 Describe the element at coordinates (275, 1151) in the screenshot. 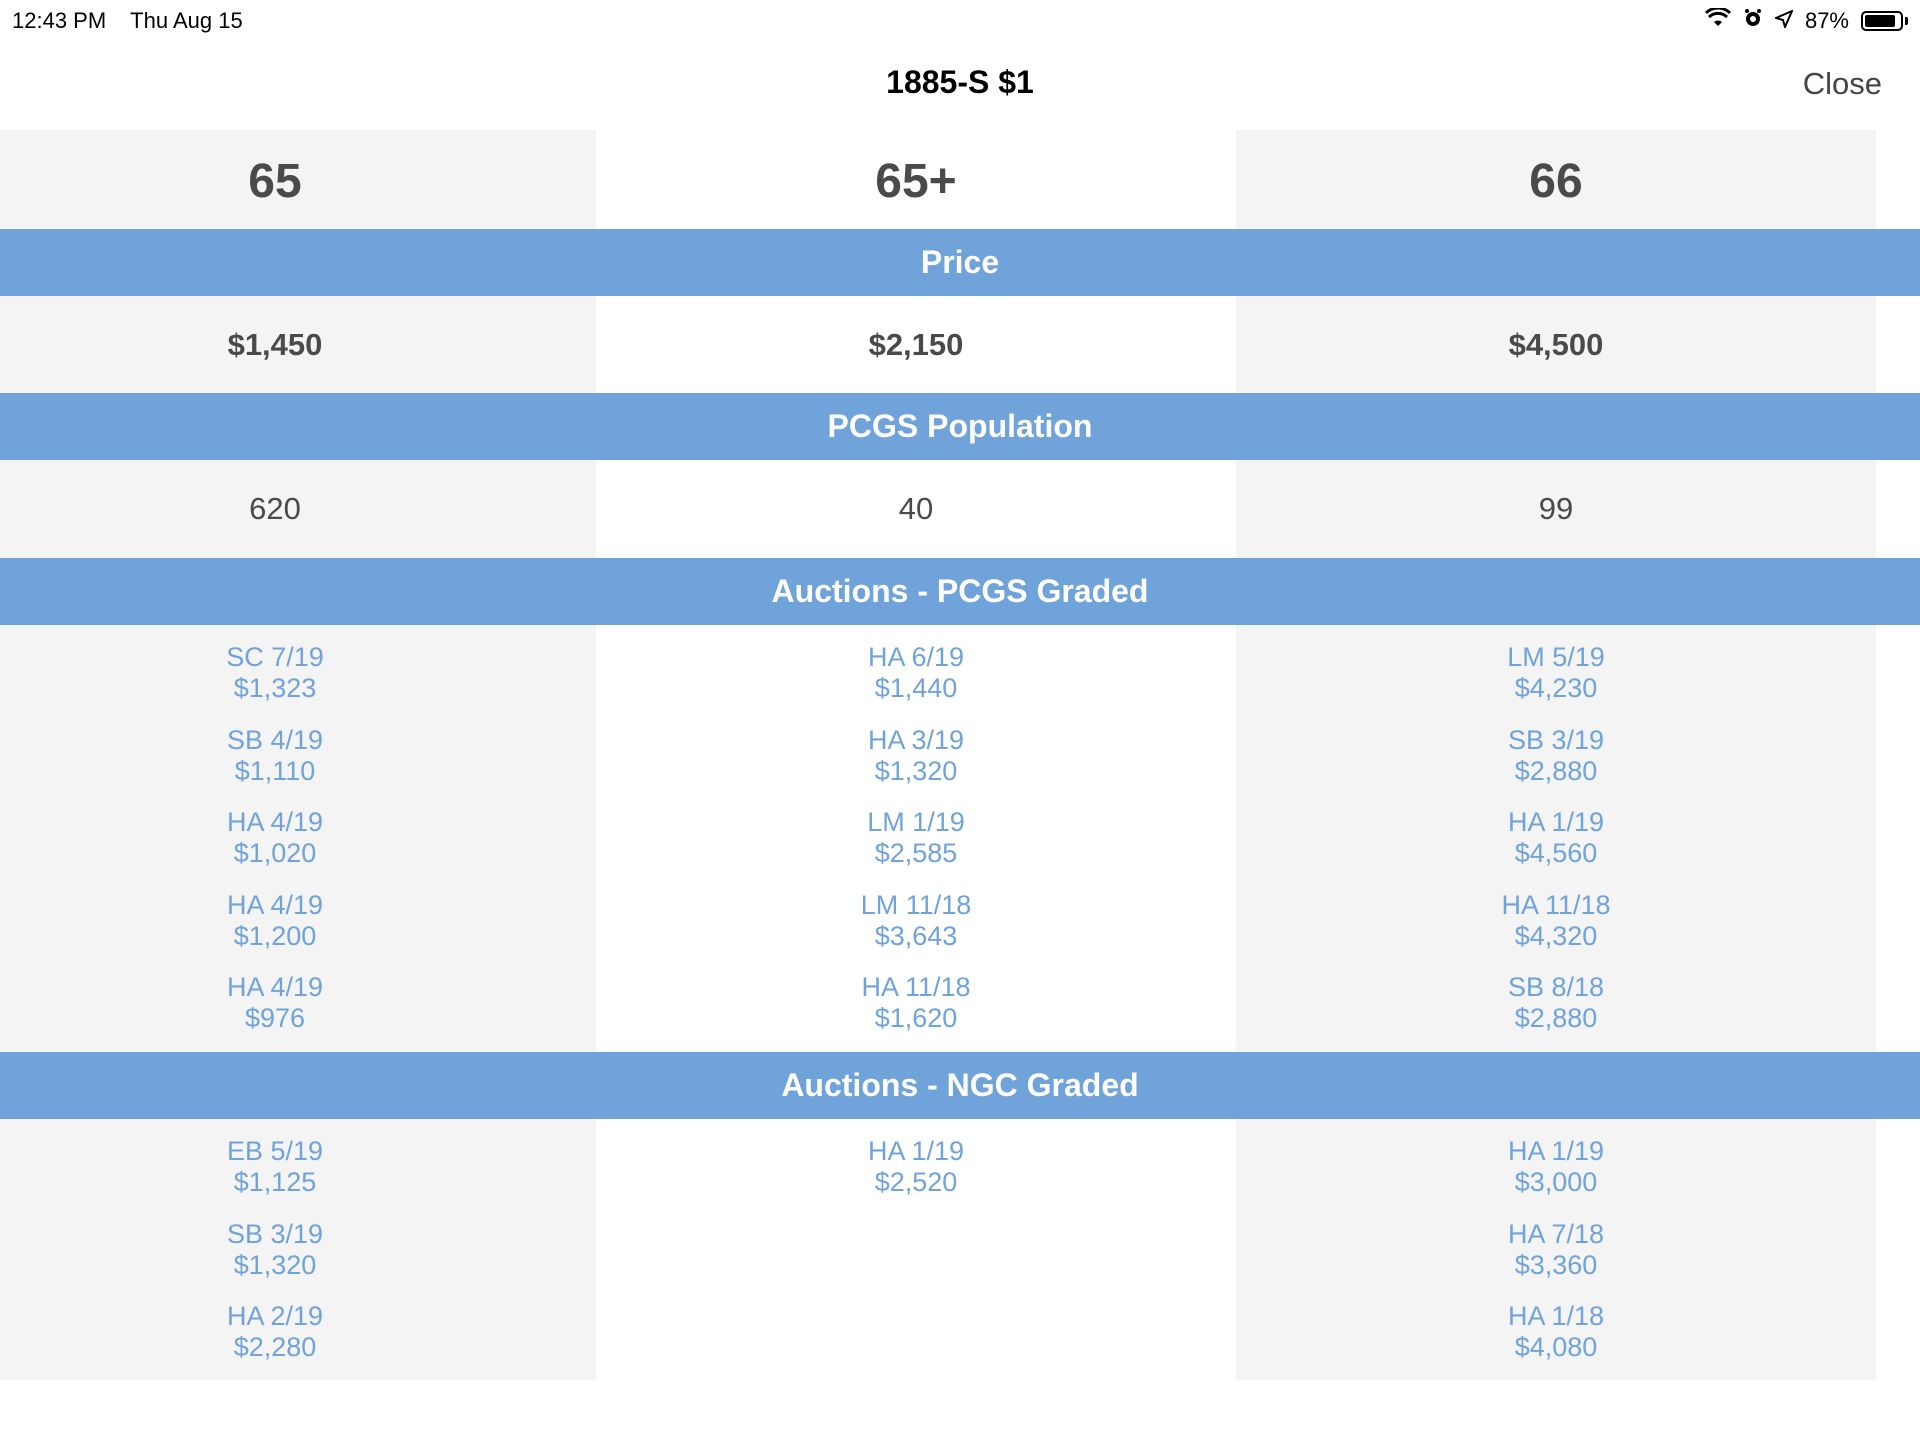

I see `auction-date: EB 5/19` at that location.